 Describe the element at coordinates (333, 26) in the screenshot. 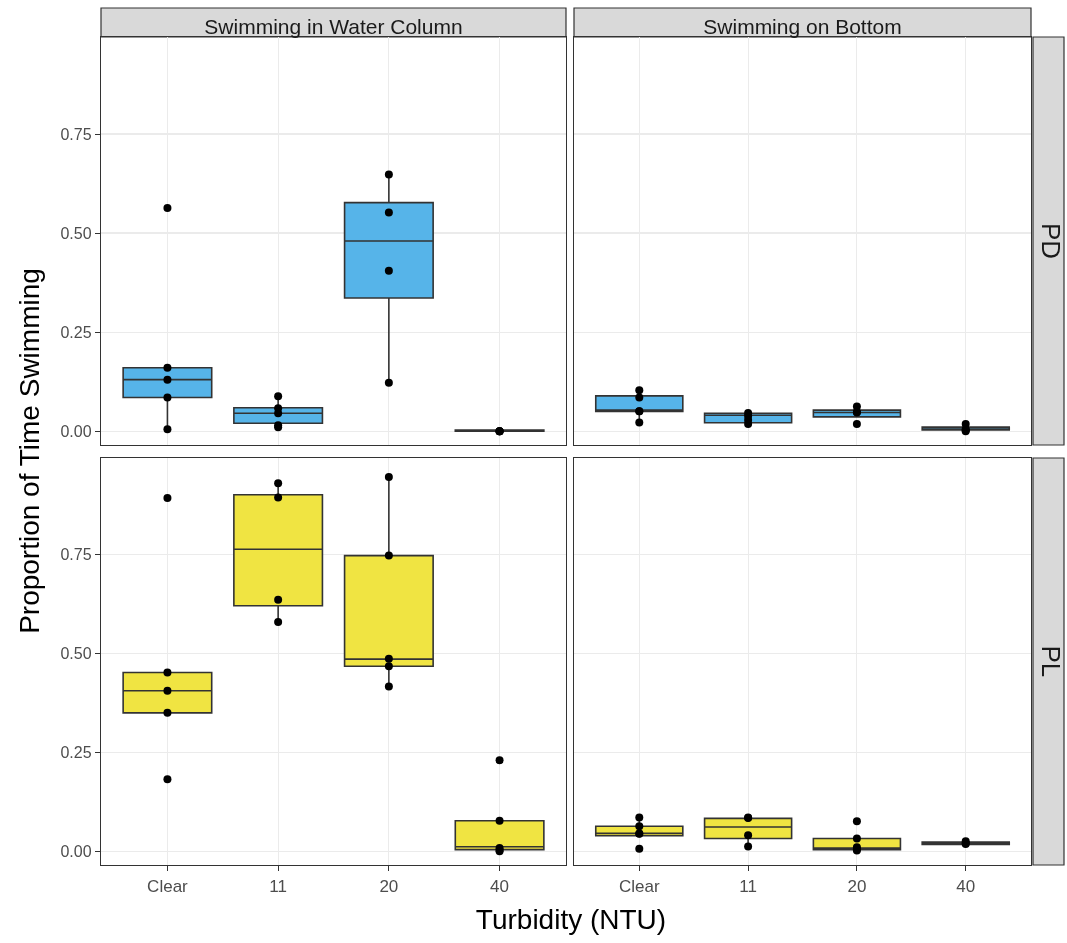

I see `chart-title: Swimming in Water Column` at that location.